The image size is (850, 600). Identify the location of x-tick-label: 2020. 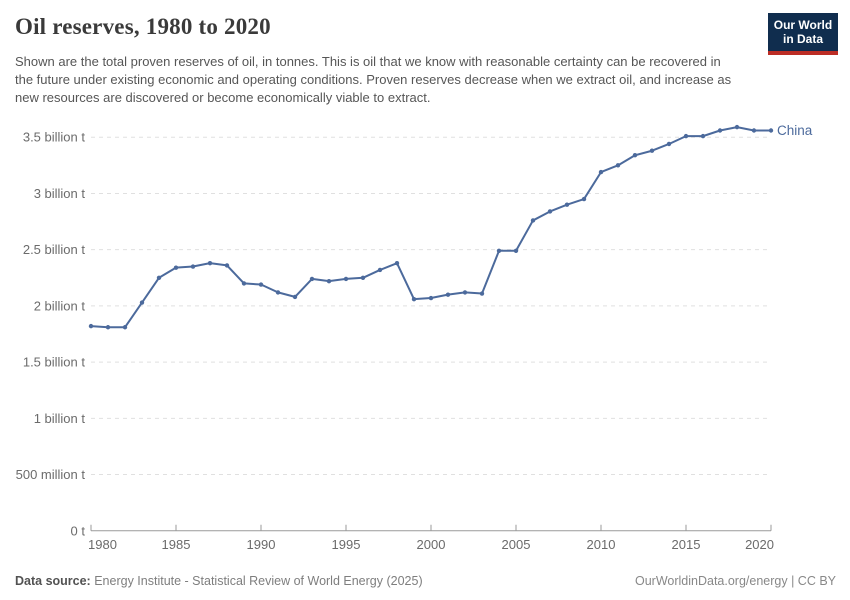
(759, 544).